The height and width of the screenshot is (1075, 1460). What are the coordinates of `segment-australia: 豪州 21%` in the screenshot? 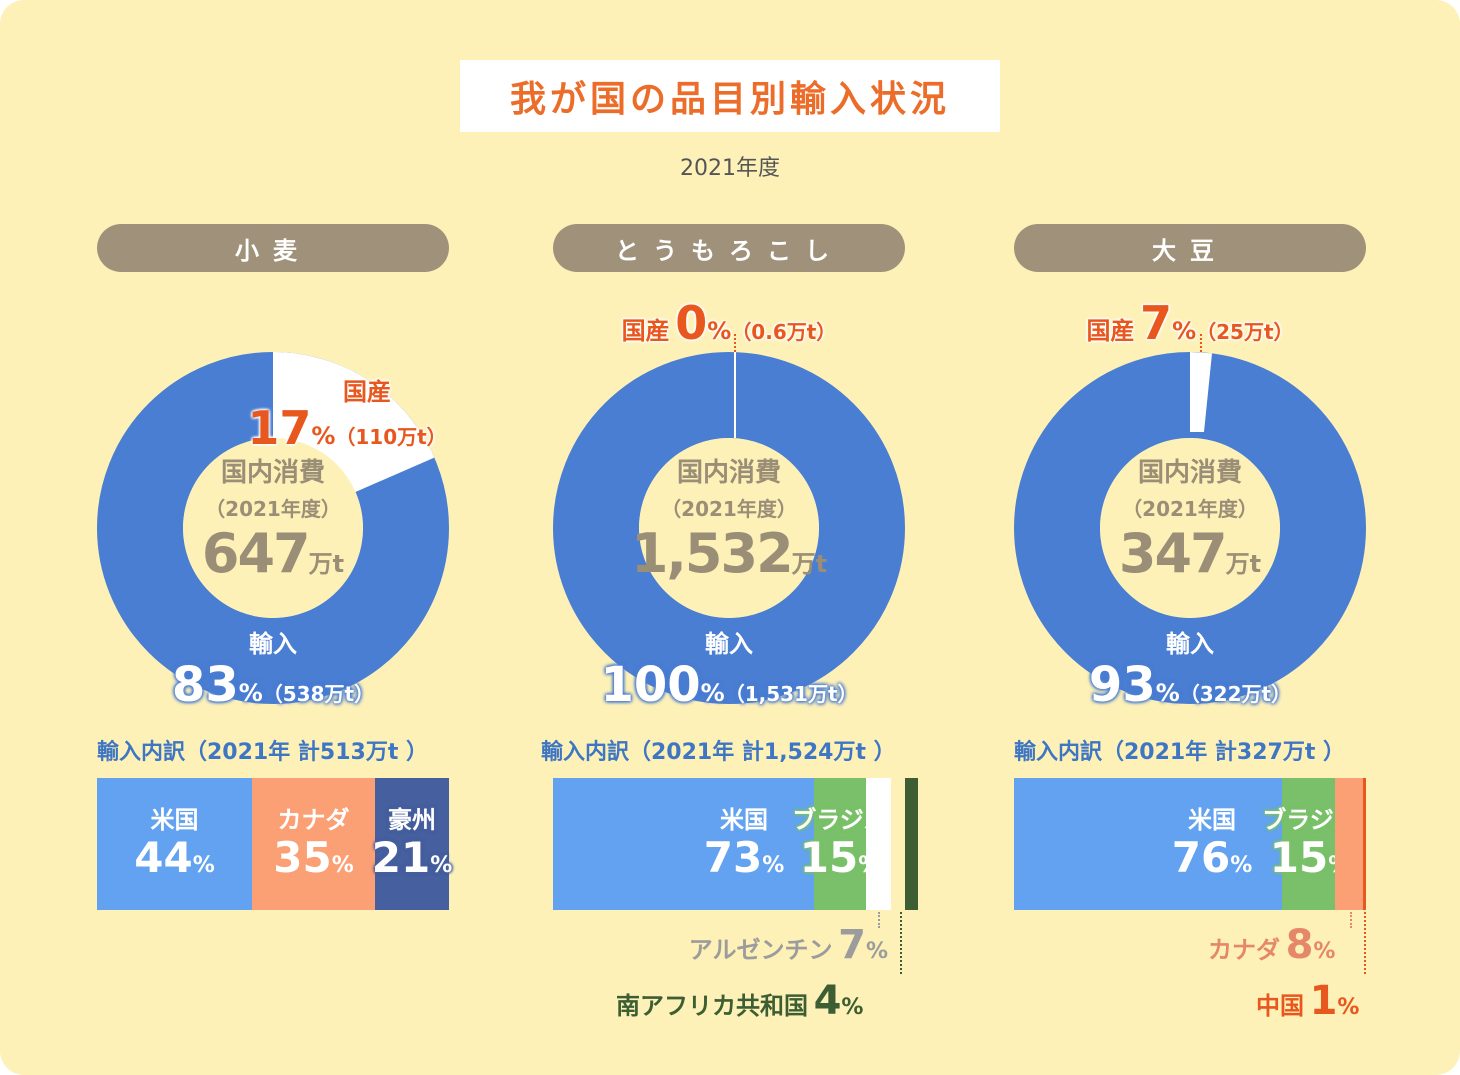 It's located at (412, 844).